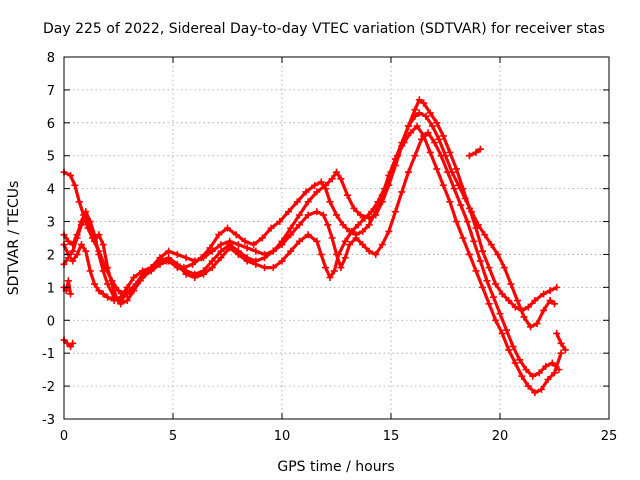 The width and height of the screenshot is (640, 480). I want to click on series-line, so click(68, 343).